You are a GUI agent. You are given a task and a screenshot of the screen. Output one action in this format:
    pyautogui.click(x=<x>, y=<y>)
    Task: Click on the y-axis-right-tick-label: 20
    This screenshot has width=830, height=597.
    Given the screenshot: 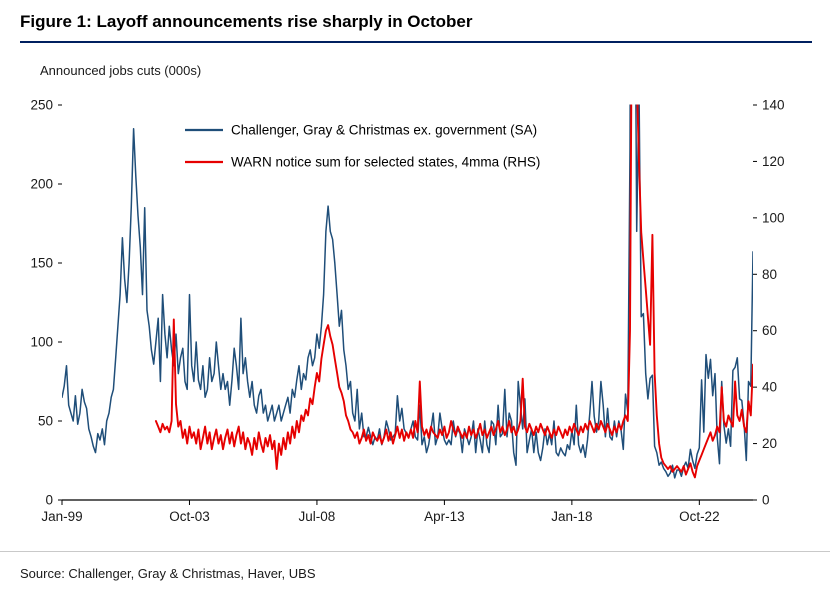 What is the action you would take?
    pyautogui.click(x=769, y=443)
    